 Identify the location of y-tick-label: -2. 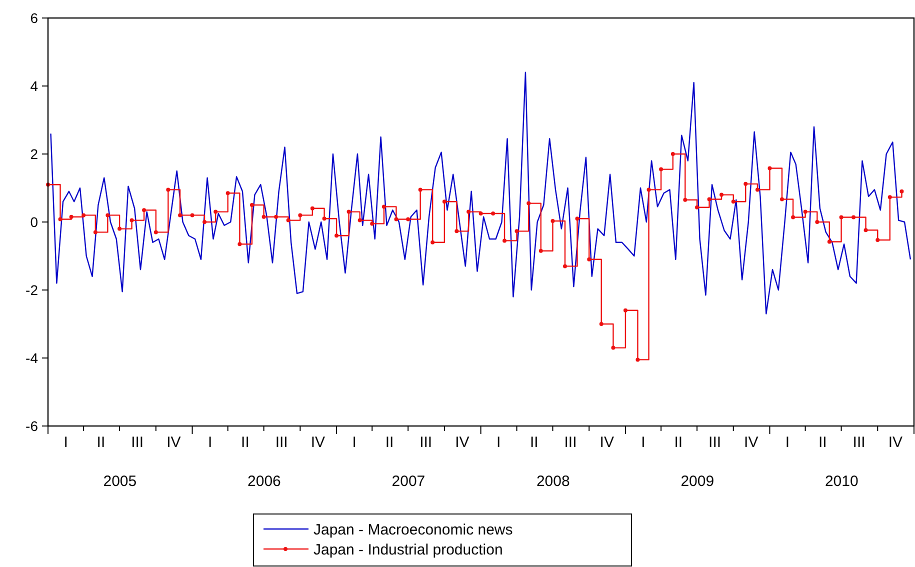
(32, 290).